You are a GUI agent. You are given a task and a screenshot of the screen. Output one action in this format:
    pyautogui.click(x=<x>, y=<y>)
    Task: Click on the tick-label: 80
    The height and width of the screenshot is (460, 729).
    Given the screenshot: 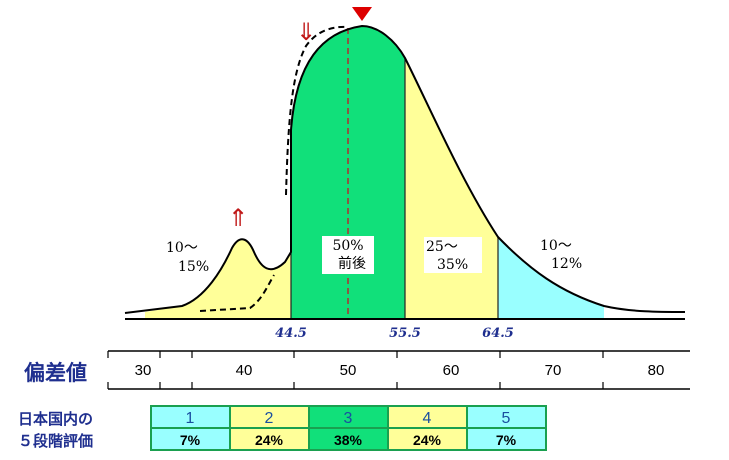 What is the action you would take?
    pyautogui.click(x=656, y=370)
    